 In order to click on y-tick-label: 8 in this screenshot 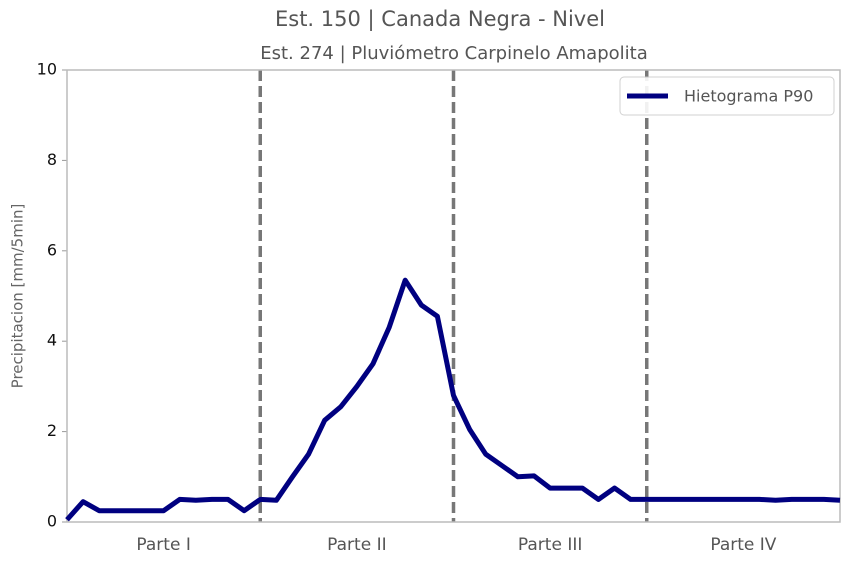, I will do `click(52, 159)`.